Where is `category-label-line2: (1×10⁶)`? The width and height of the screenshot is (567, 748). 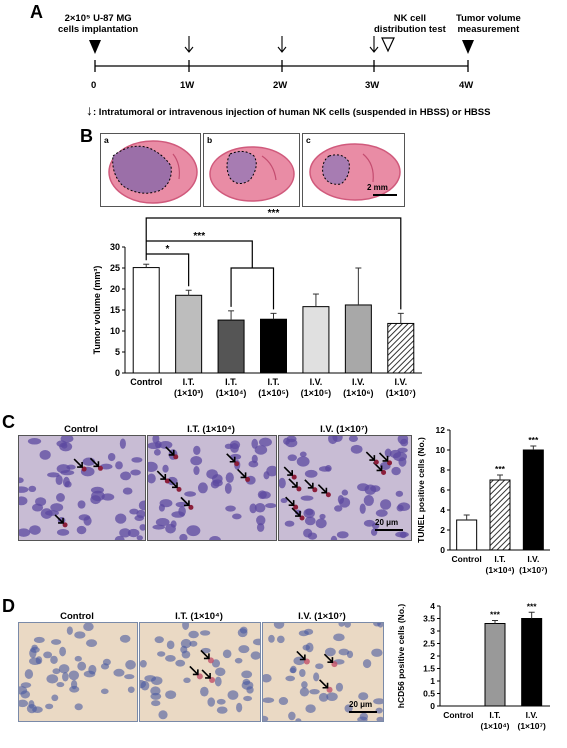
category-label-line2: (1×10⁶) is located at coordinates (358, 393).